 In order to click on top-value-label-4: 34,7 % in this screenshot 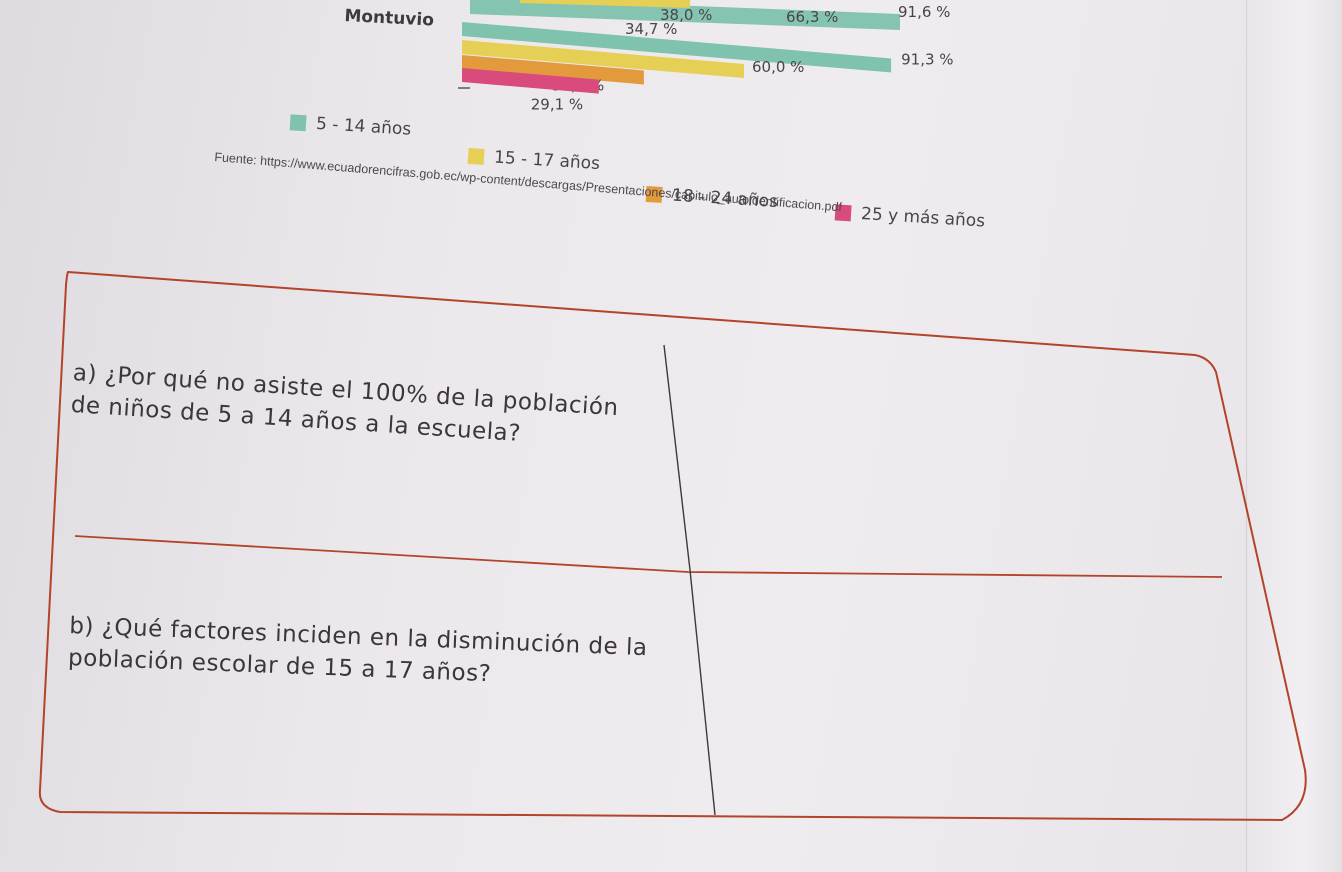, I will do `click(651, 29)`.